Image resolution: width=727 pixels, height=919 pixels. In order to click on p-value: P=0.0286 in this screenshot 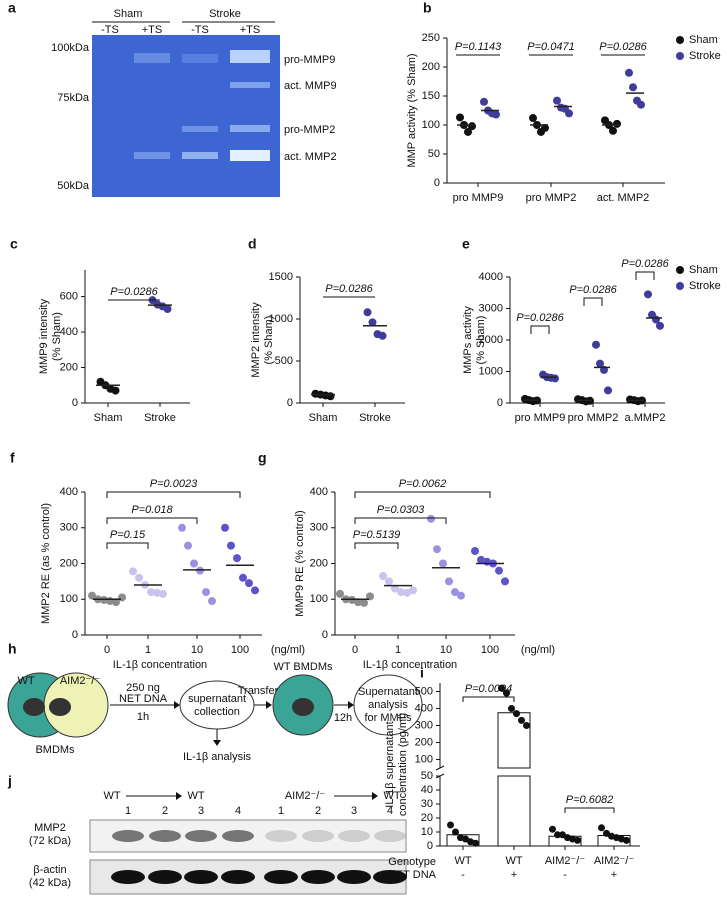, I will do `click(645, 264)`.